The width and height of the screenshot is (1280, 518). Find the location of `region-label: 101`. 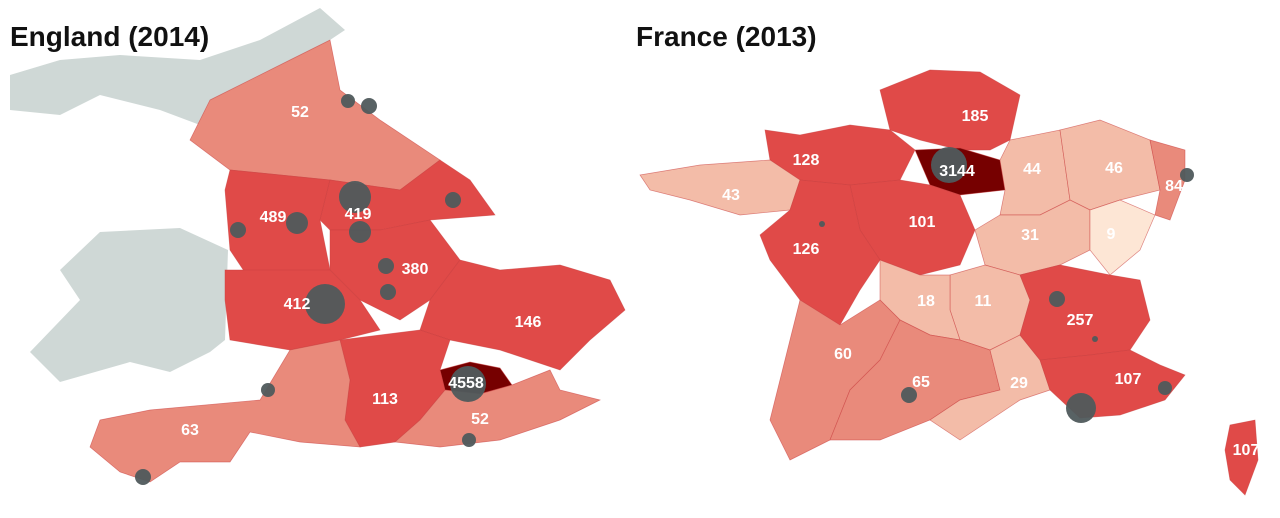

region-label: 101 is located at coordinates (922, 222).